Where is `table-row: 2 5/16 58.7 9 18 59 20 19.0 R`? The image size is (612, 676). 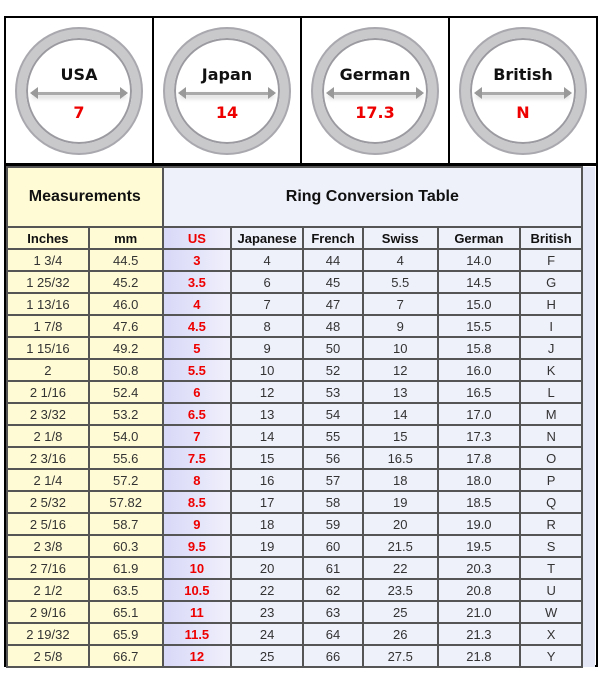 table-row: 2 5/16 58.7 9 18 59 20 19.0 R is located at coordinates (300, 524).